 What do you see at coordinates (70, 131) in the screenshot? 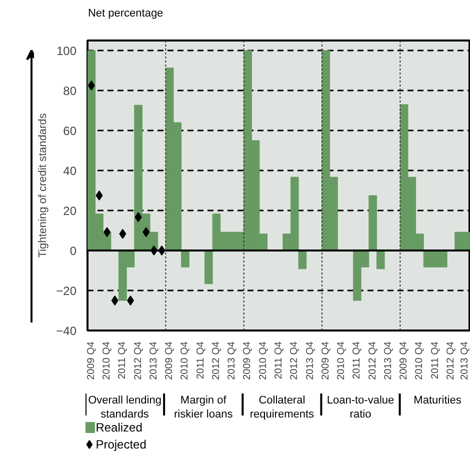
I see `y-tick-label: 60` at bounding box center [70, 131].